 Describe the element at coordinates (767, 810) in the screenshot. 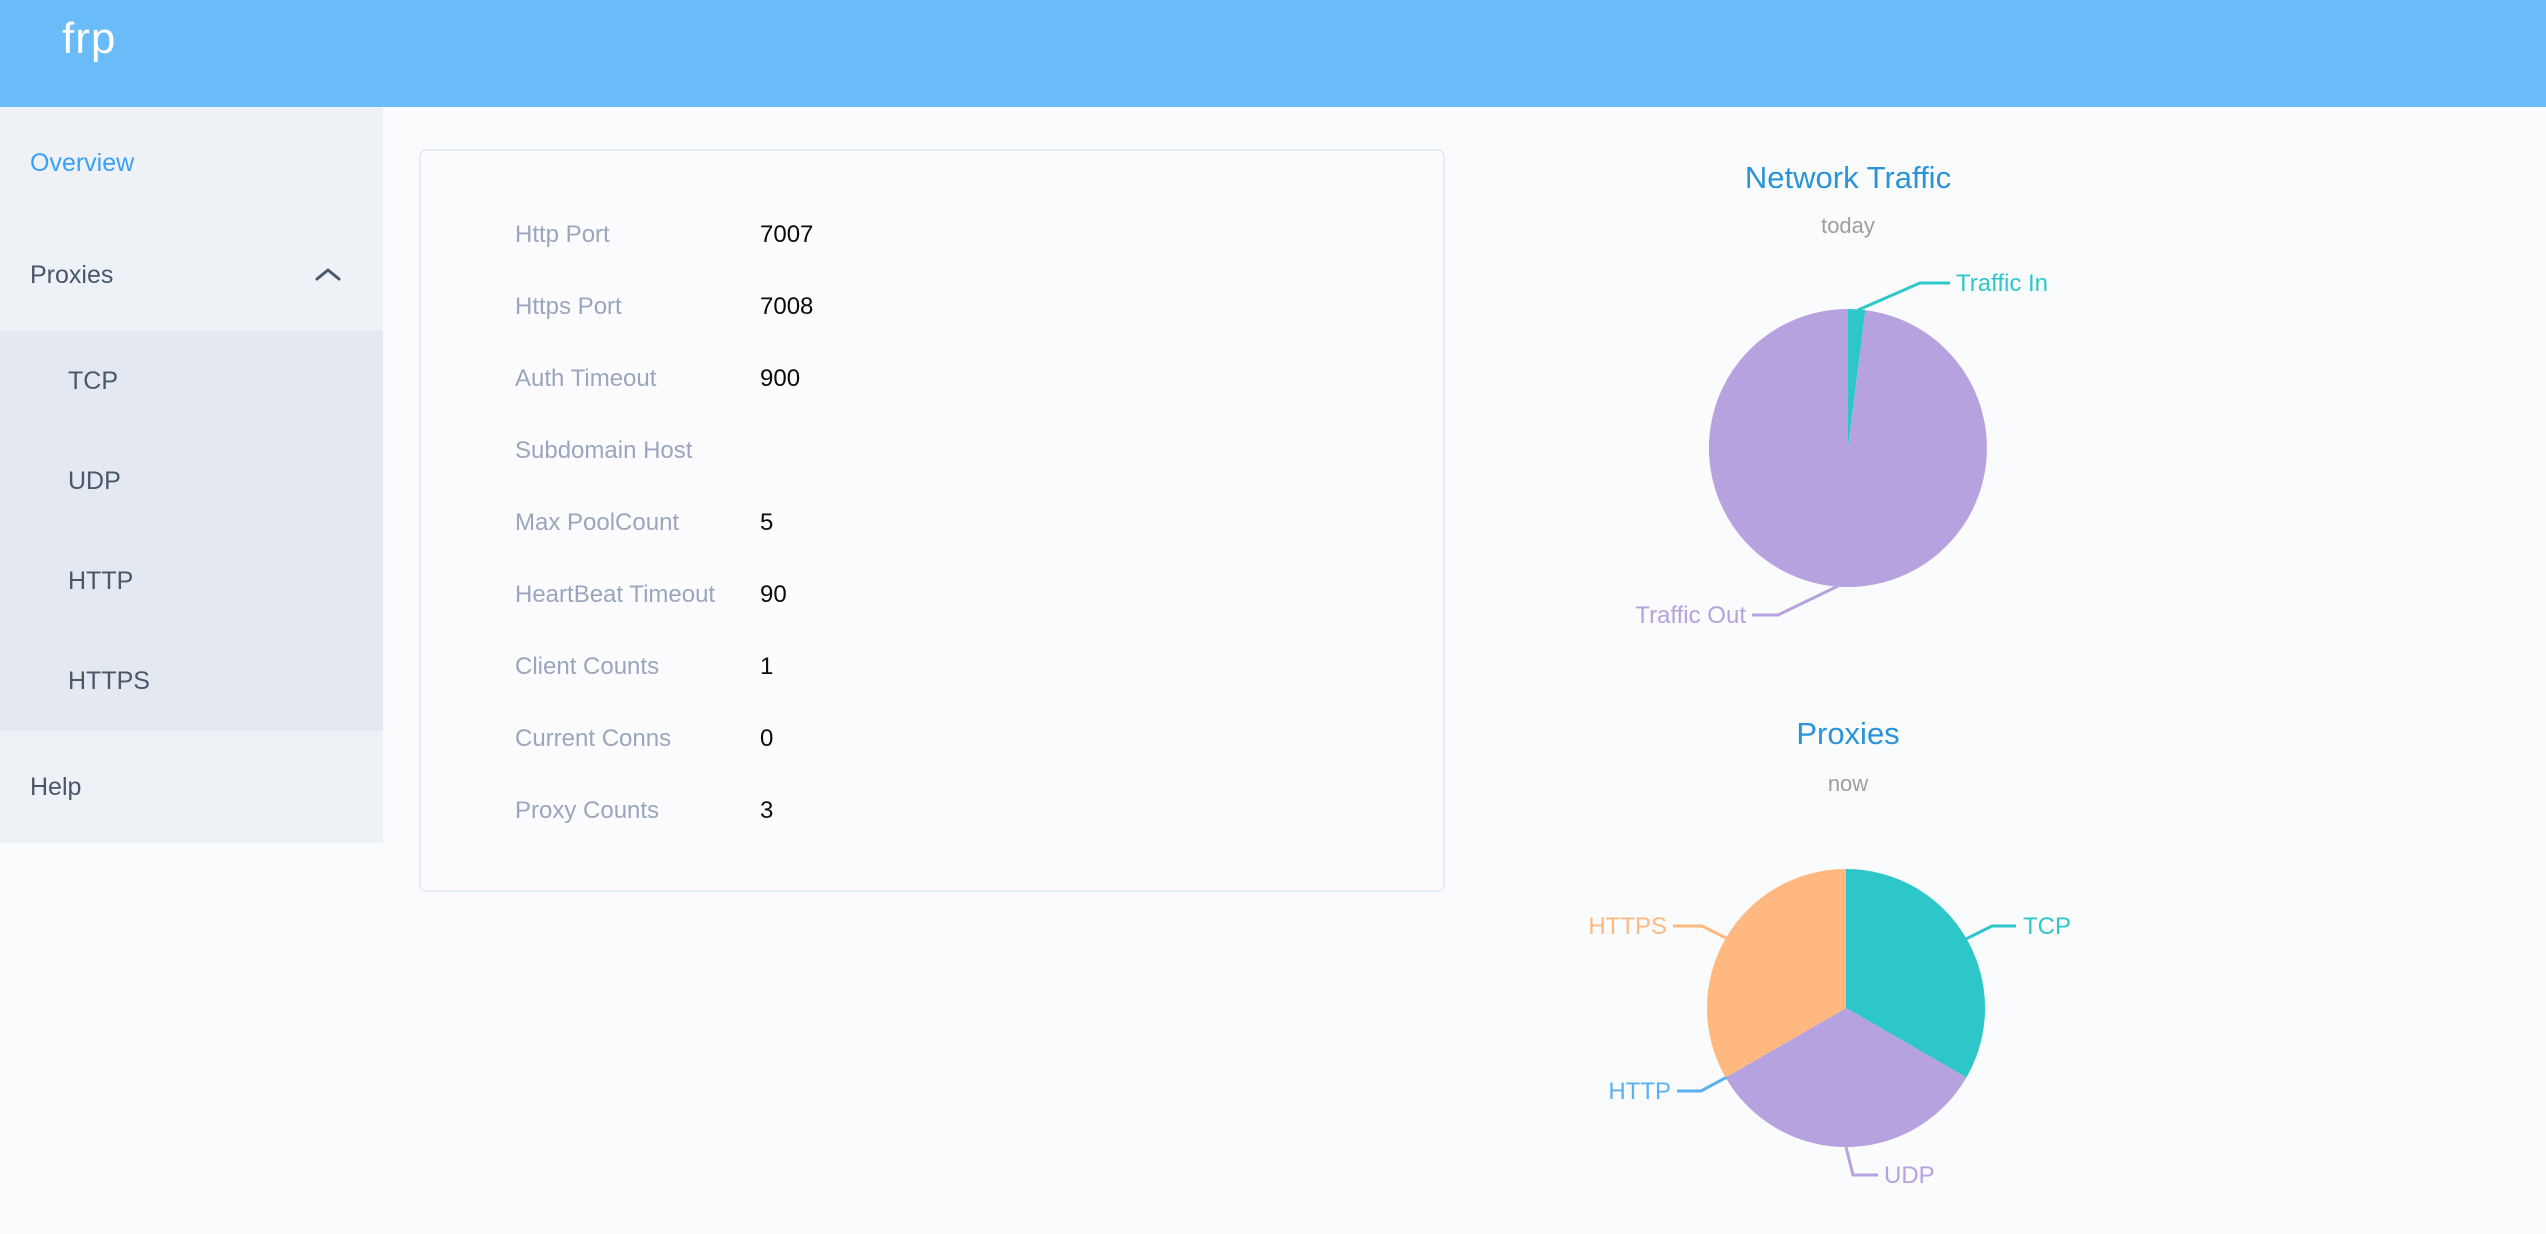

I see `info-value: 3` at that location.